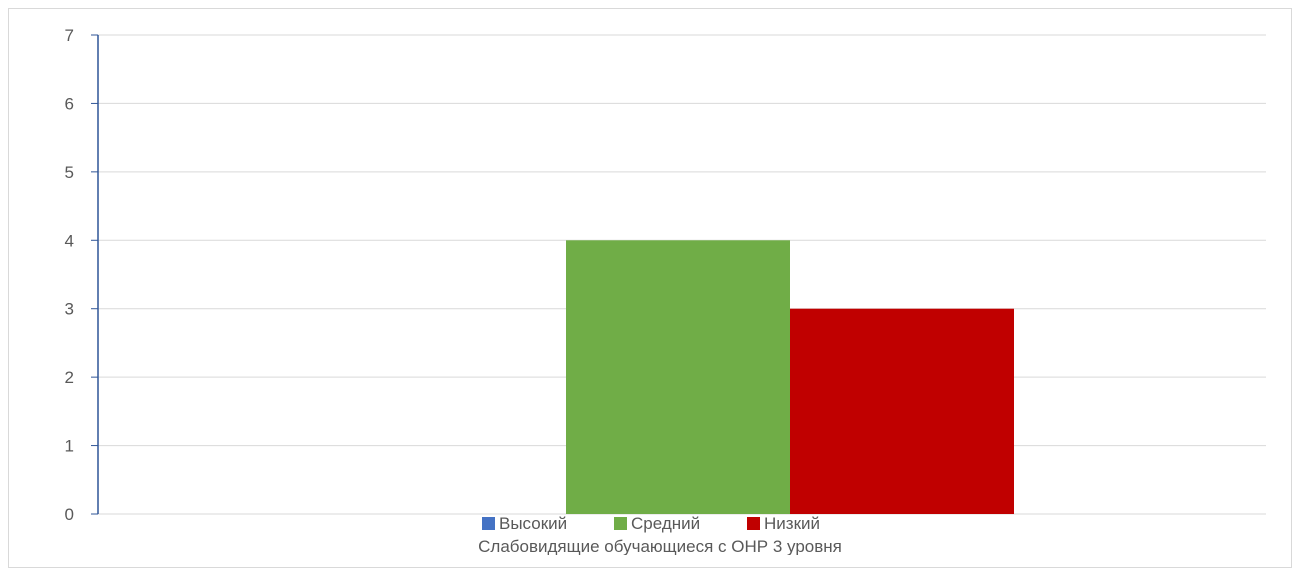 The image size is (1295, 568). Describe the element at coordinates (69, 446) in the screenshot. I see `y-tick-label: 1` at that location.